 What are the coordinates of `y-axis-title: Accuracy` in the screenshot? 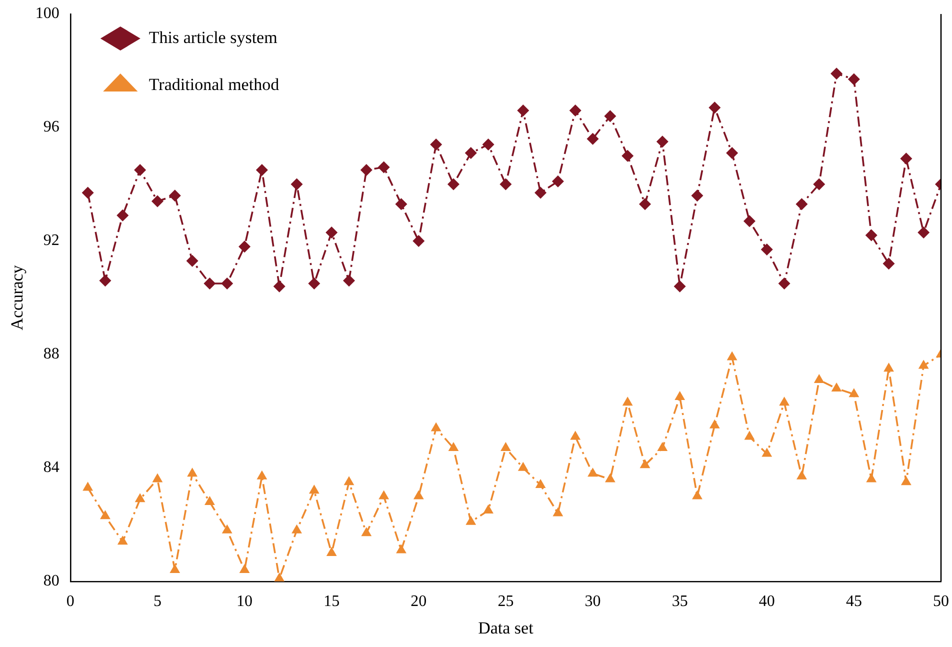 It's located at (17, 297).